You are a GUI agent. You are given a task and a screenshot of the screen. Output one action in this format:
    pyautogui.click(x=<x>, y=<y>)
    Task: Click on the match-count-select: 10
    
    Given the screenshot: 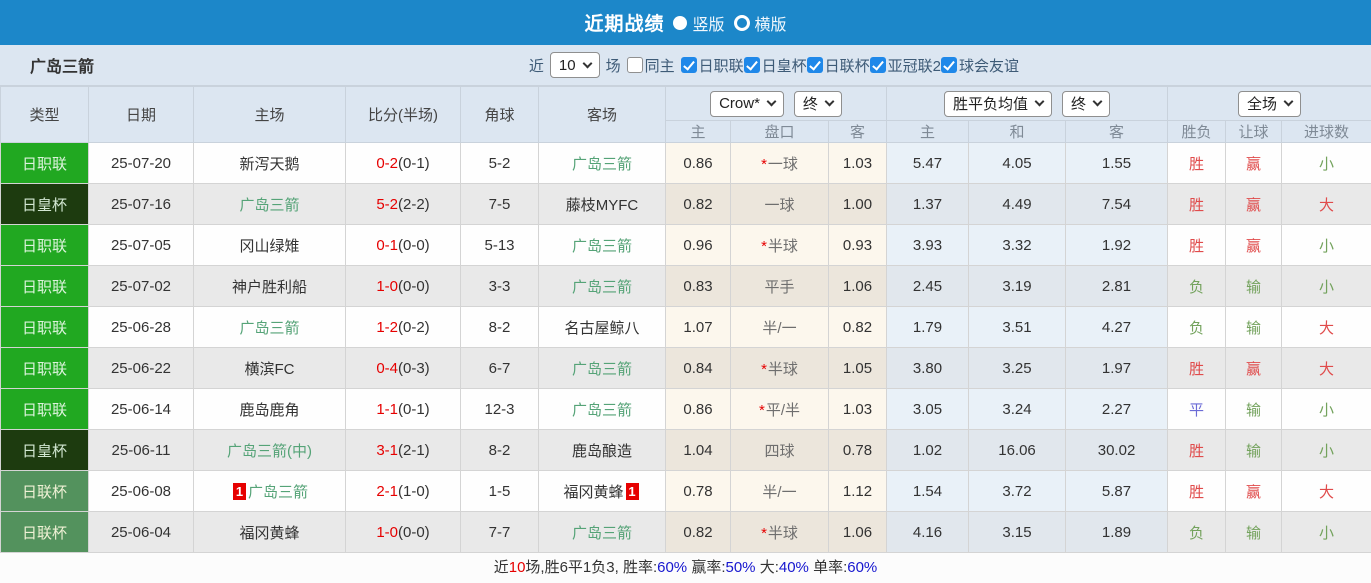 What is the action you would take?
    pyautogui.click(x=574, y=65)
    